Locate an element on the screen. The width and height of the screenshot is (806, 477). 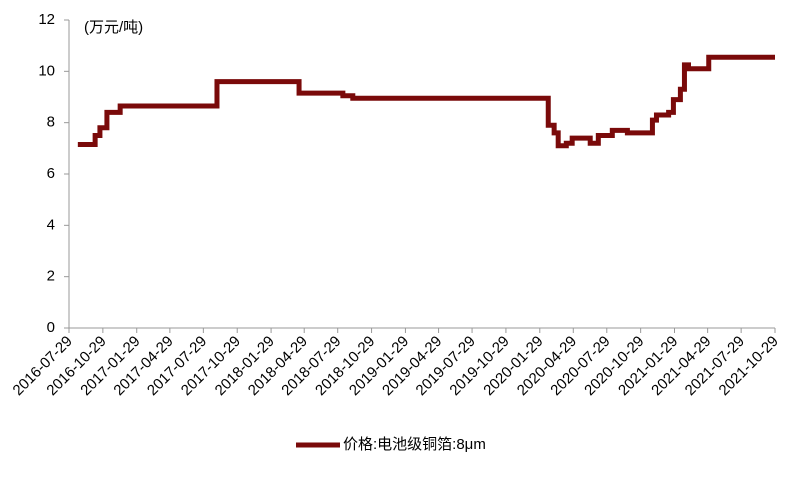
y-tick-label: 8 is located at coordinates (51, 122).